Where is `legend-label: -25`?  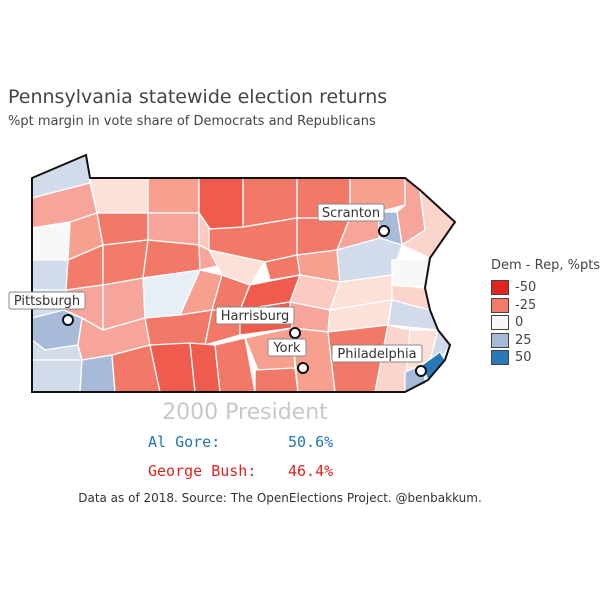 legend-label: -25 is located at coordinates (526, 305).